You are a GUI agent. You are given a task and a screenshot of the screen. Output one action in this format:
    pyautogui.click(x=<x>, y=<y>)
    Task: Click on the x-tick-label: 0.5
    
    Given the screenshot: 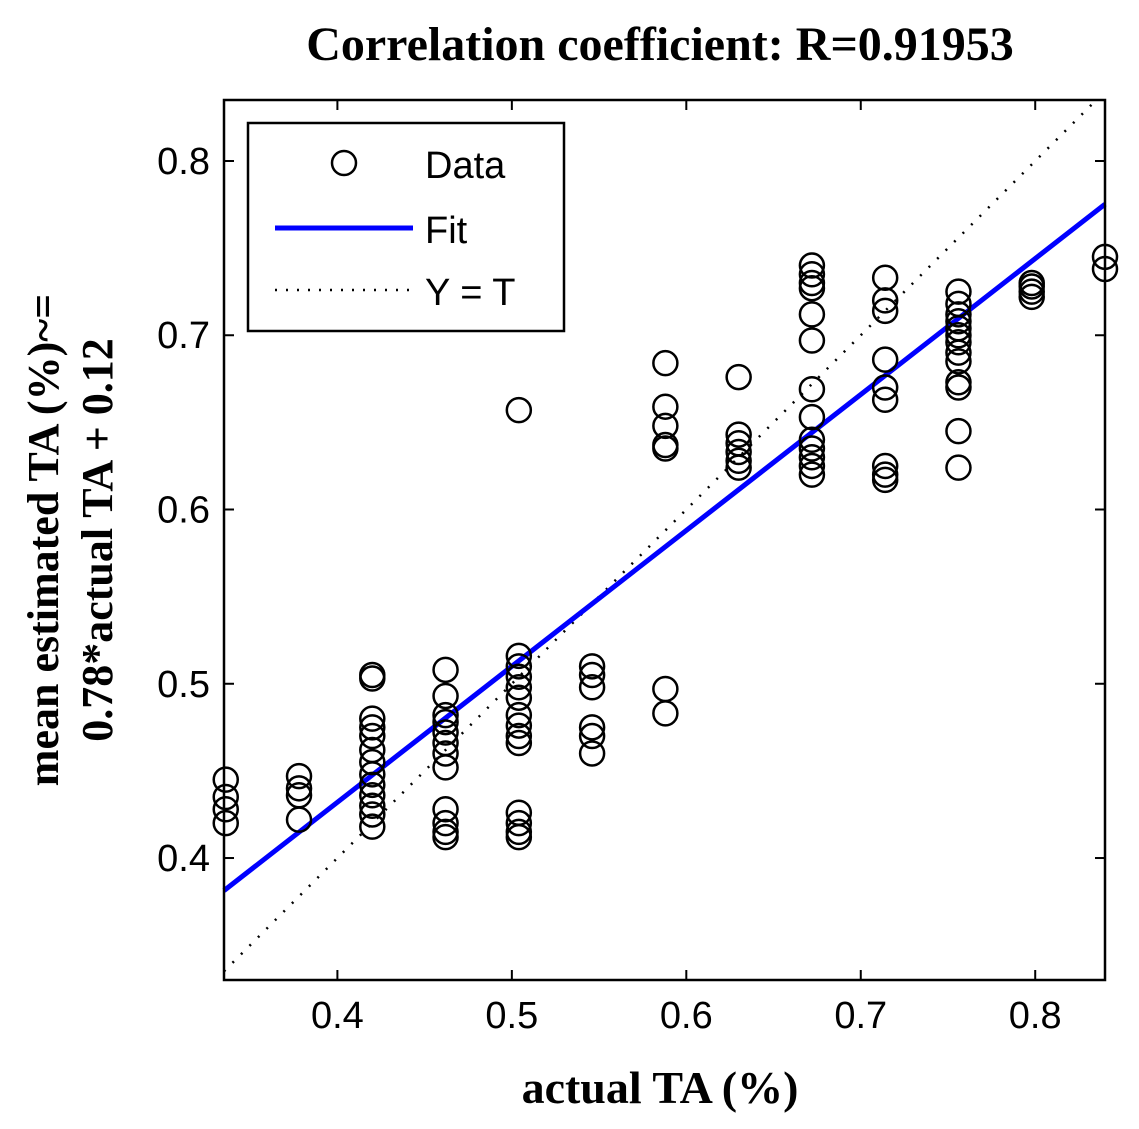 What is the action you would take?
    pyautogui.click(x=511, y=1016)
    